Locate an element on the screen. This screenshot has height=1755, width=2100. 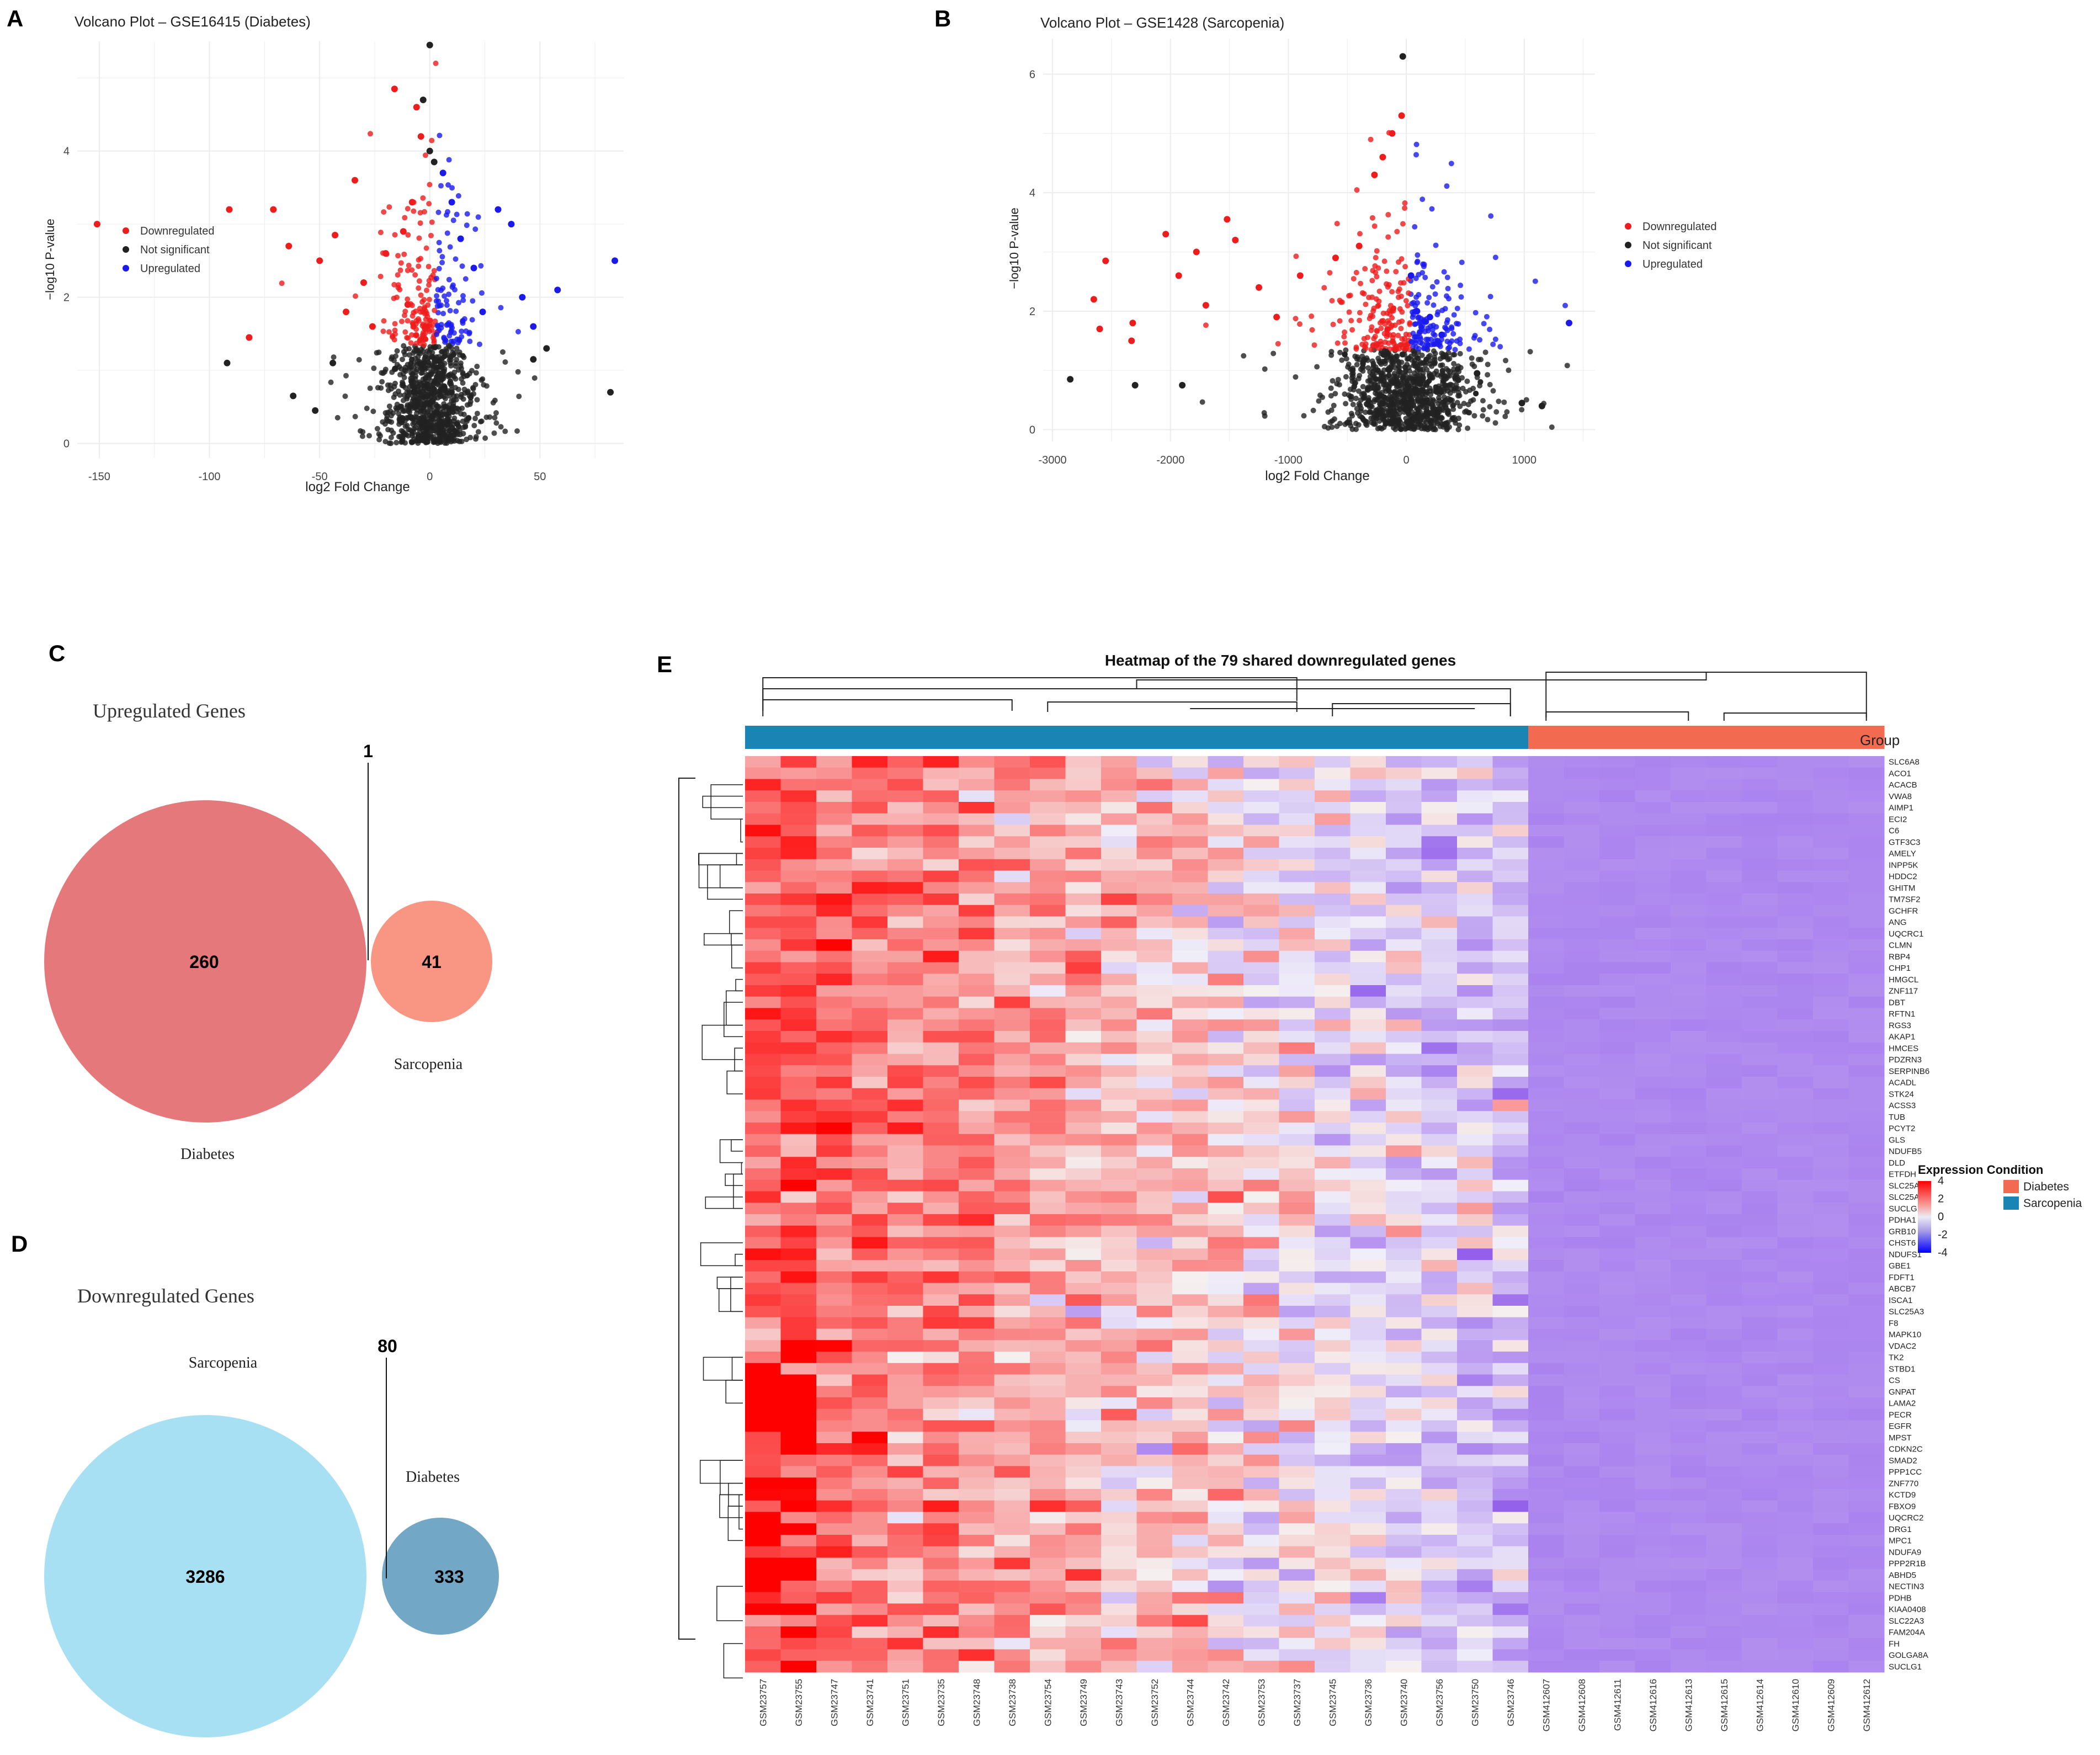
venn-down-sarcopenia-count: 3286 is located at coordinates (205, 1577).